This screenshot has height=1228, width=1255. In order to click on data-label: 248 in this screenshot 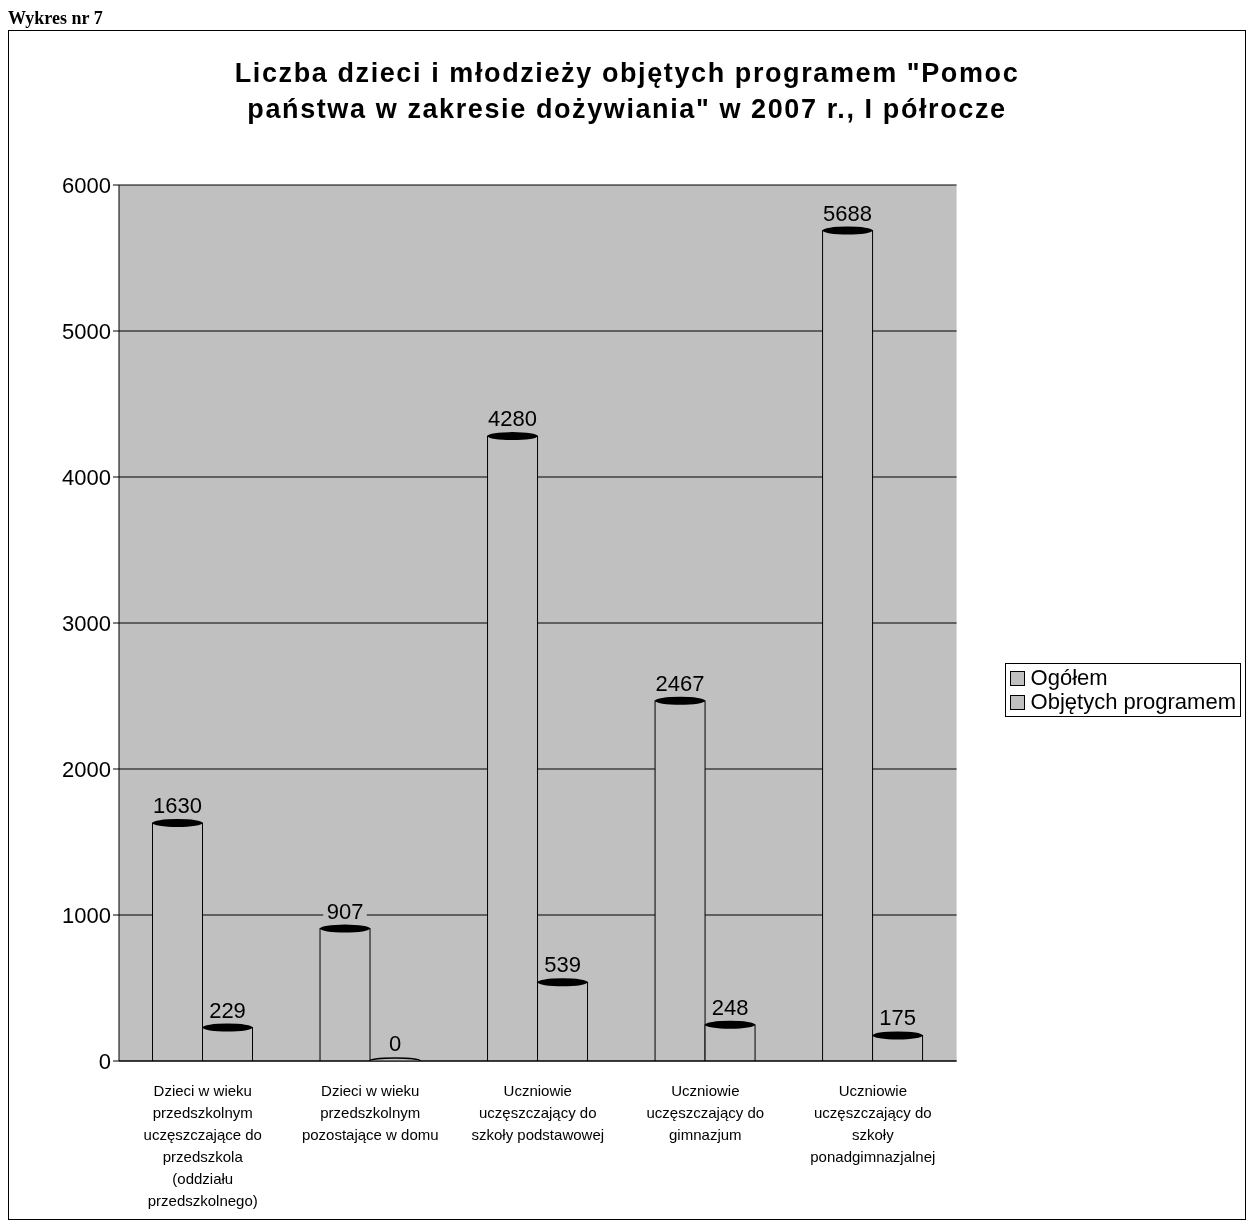, I will do `click(730, 1007)`.